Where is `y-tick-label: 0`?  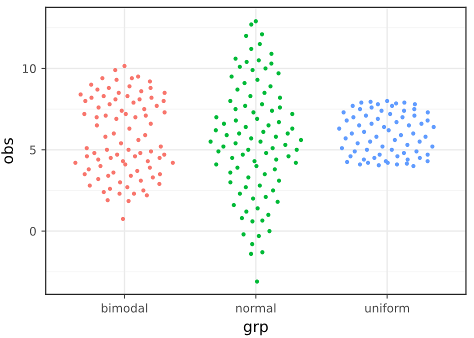
y-tick-label: 0 is located at coordinates (33, 231).